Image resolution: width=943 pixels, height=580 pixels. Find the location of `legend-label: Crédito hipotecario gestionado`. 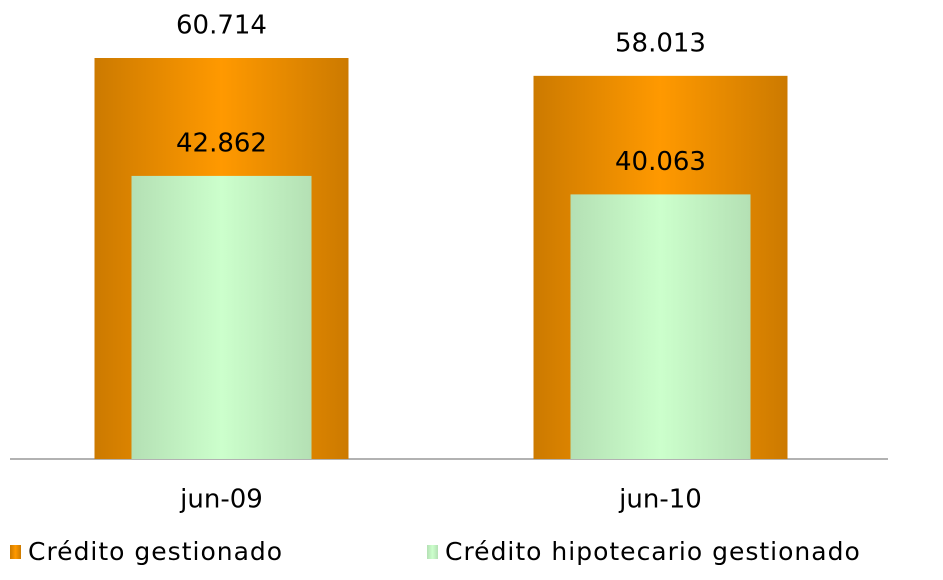

legend-label: Crédito hipotecario gestionado is located at coordinates (653, 551).